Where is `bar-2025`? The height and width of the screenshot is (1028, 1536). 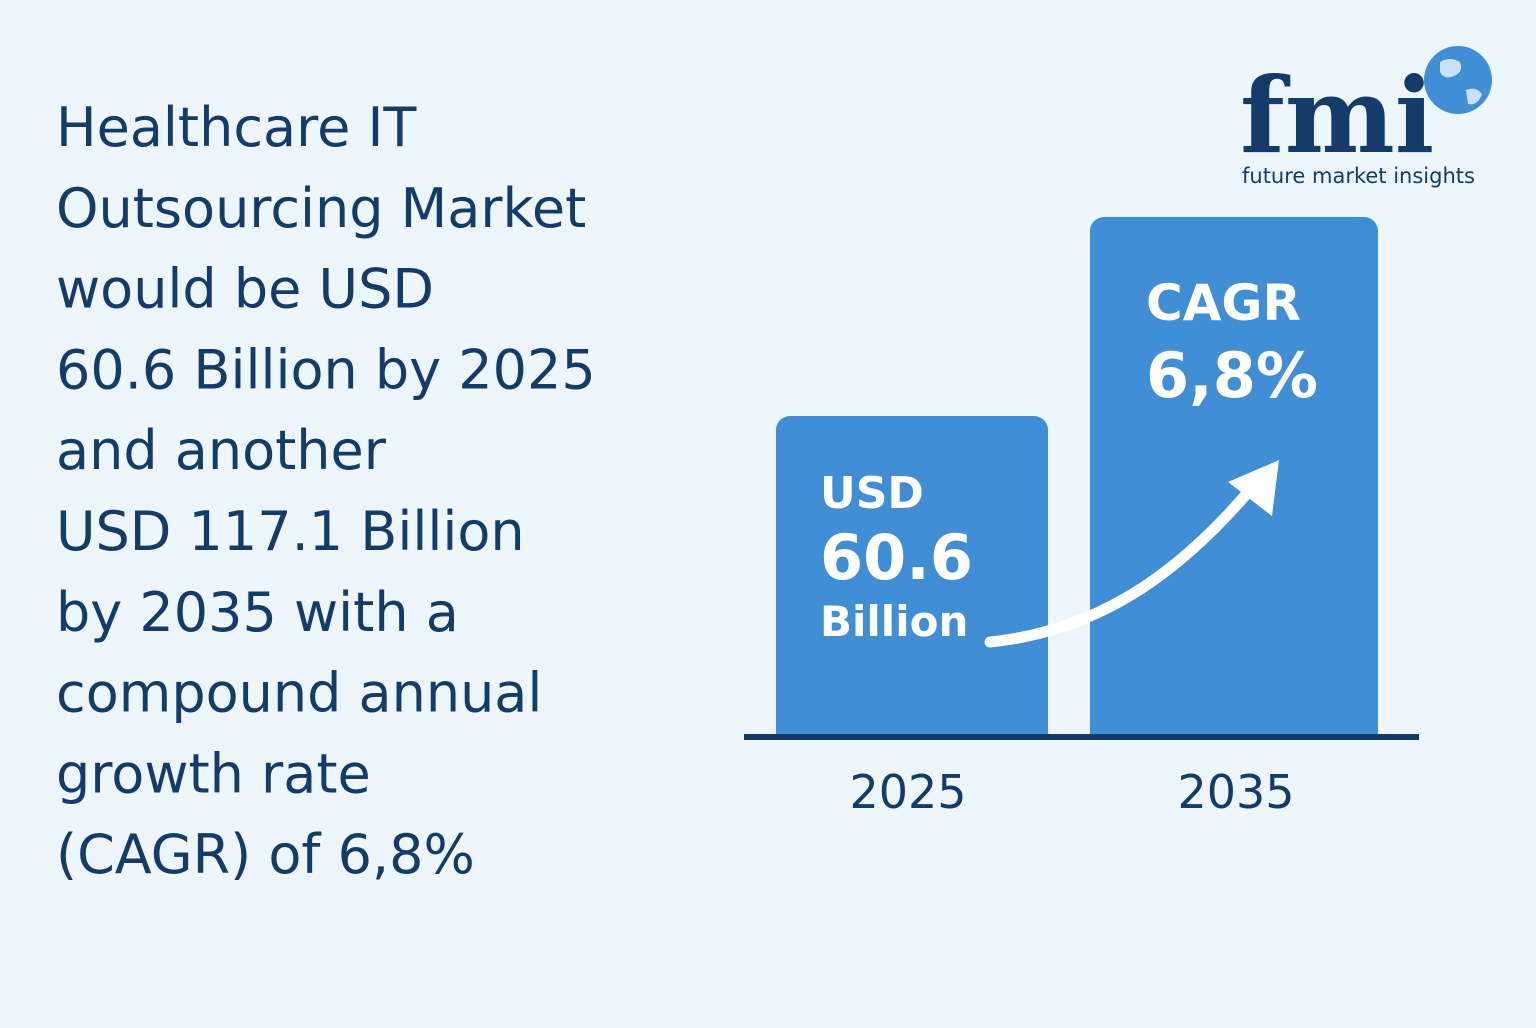
bar-2025 is located at coordinates (912, 576).